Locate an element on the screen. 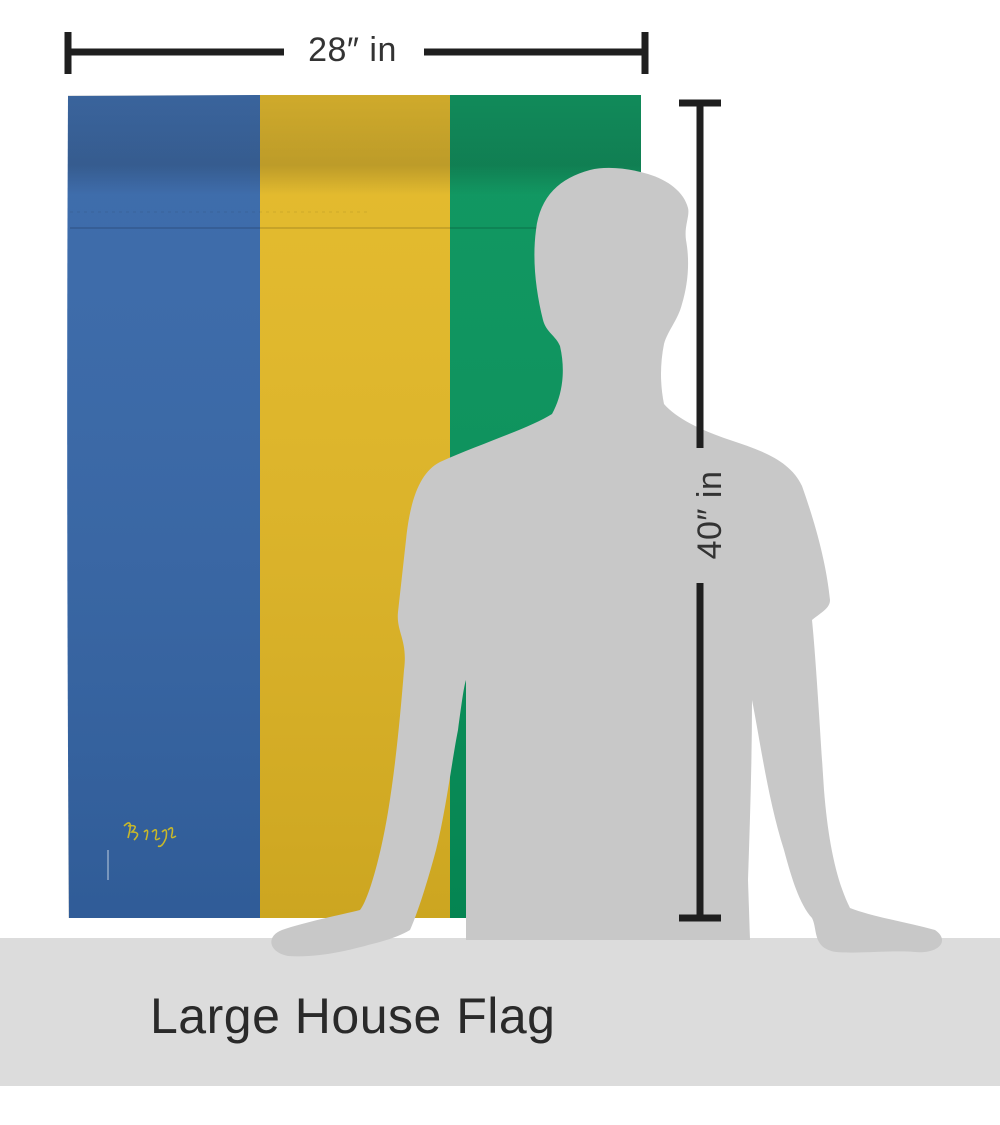 The width and height of the screenshot is (1000, 1125). product-caption: Large House Flag is located at coordinates (352, 1016).